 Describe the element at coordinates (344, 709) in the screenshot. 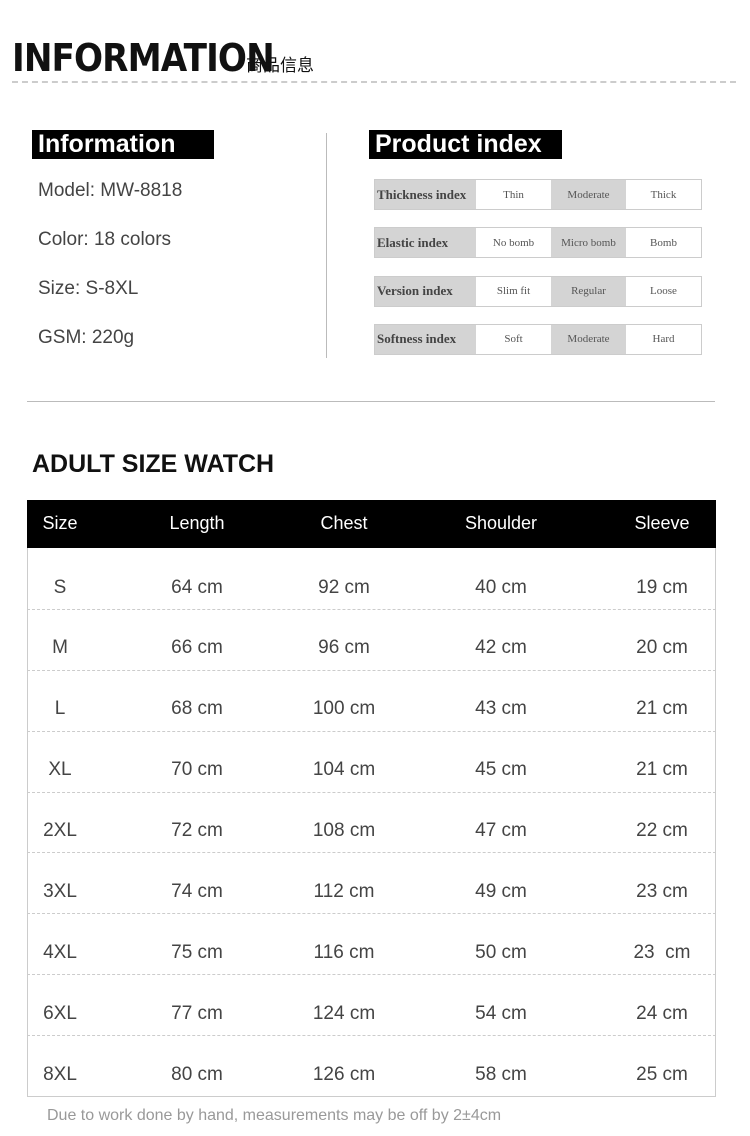

I see `table-cell: 100 cm` at that location.